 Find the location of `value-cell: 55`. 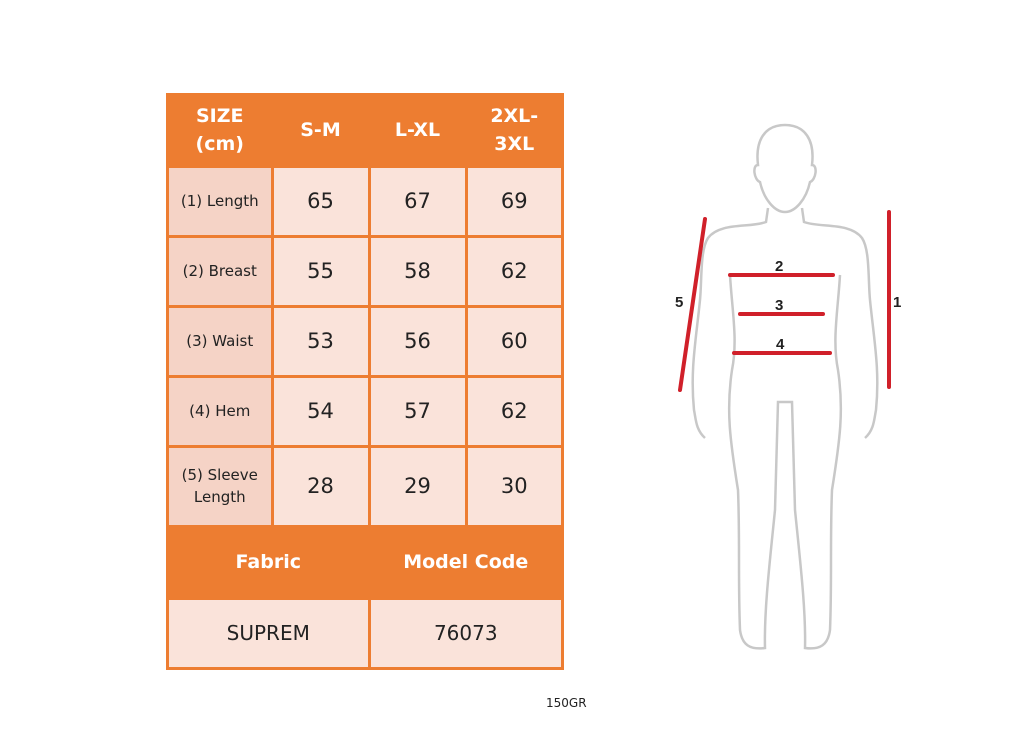

value-cell: 55 is located at coordinates (320, 271).